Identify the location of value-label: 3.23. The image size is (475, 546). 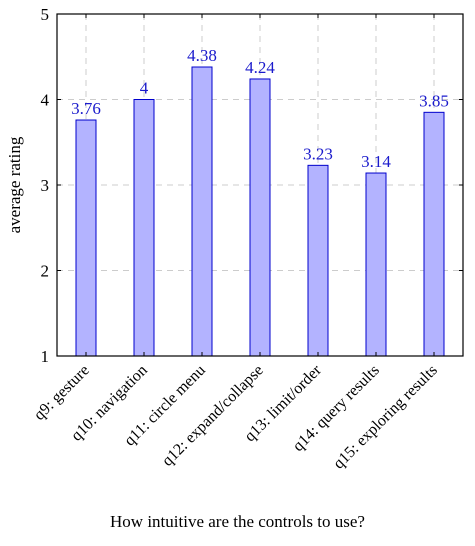
(318, 153).